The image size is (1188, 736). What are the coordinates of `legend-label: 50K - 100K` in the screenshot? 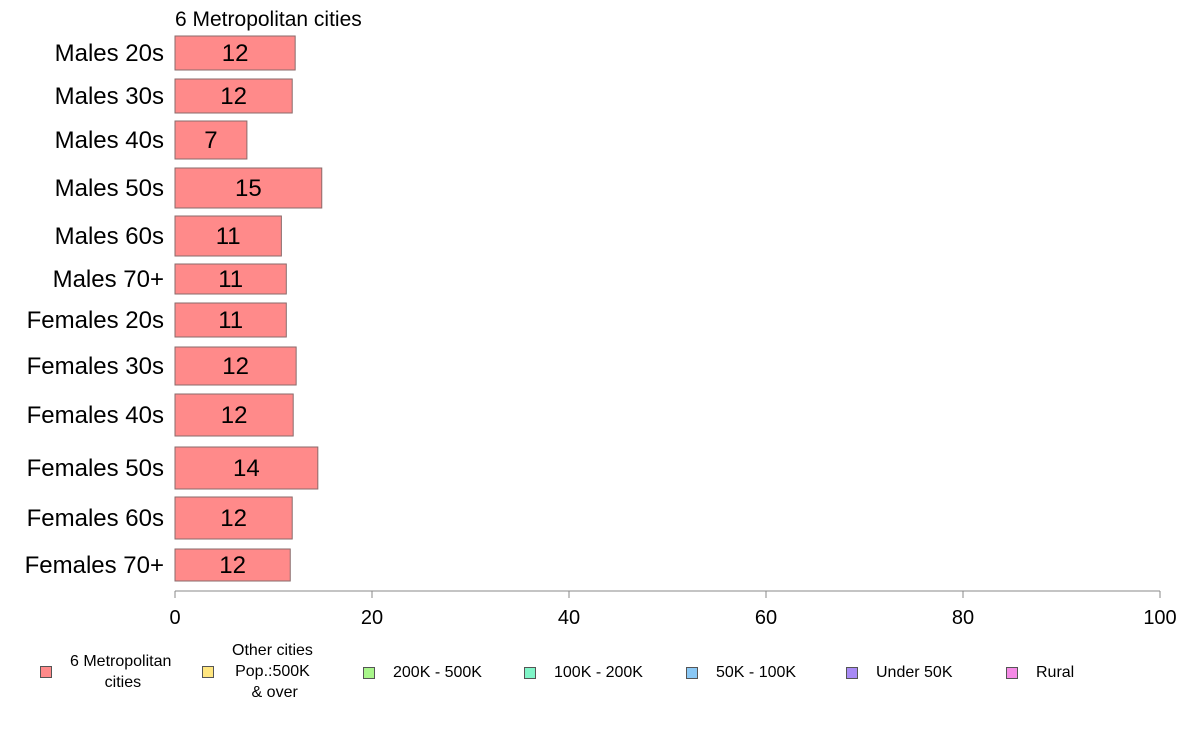 It's located at (756, 672).